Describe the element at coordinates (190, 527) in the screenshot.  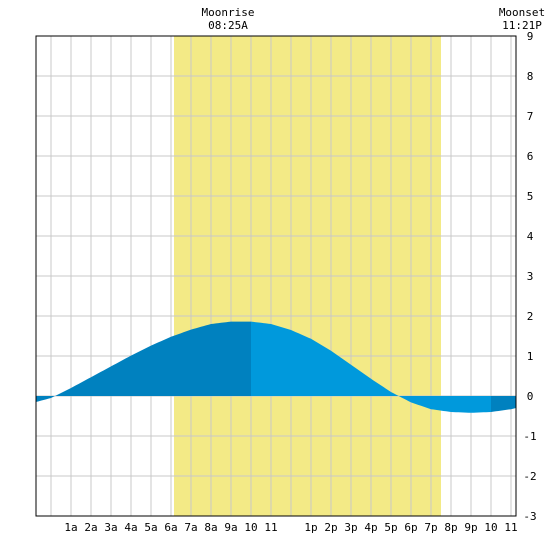
I see `x-tick-label: 7a` at that location.